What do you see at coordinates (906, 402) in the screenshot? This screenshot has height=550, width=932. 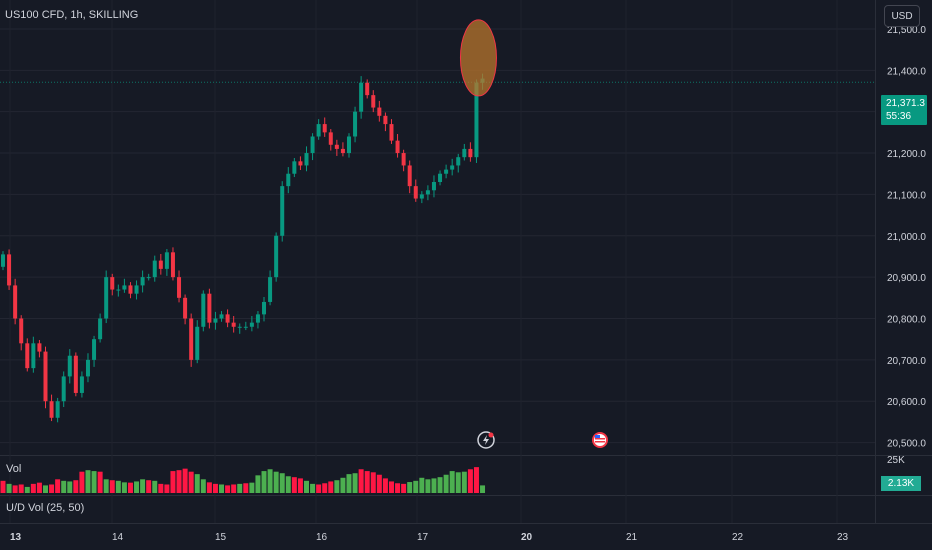 I see `y-tick-label: 20,600.0` at bounding box center [906, 402].